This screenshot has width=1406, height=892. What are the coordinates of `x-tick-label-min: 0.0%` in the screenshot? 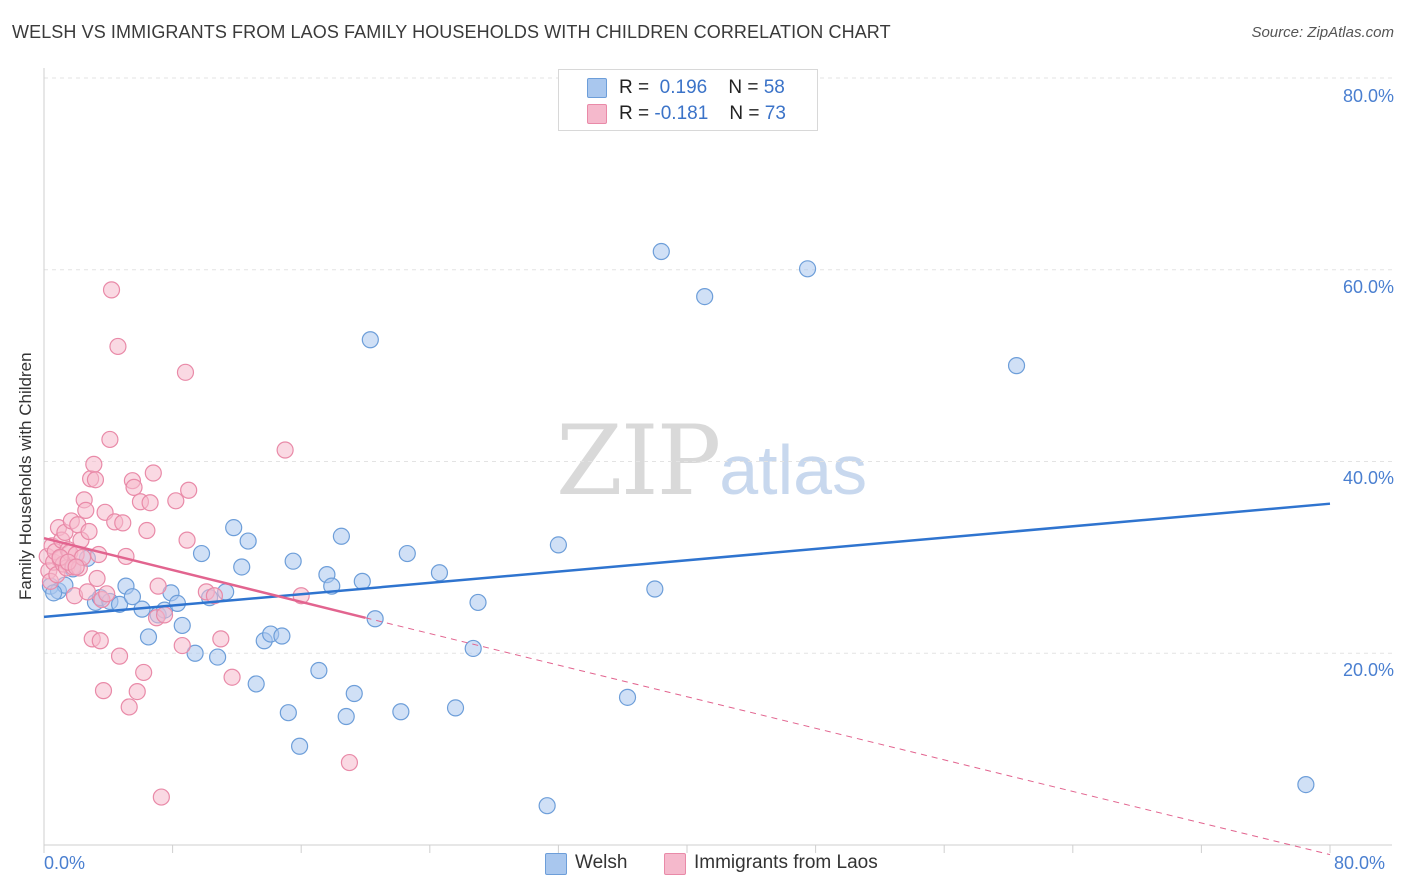 It's located at (65, 863).